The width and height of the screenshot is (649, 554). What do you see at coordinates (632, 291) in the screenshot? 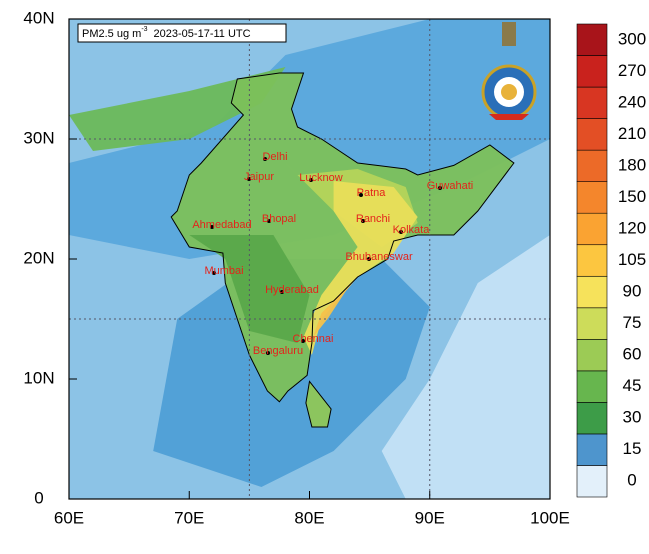
I see `colorbar-label: 90` at bounding box center [632, 291].